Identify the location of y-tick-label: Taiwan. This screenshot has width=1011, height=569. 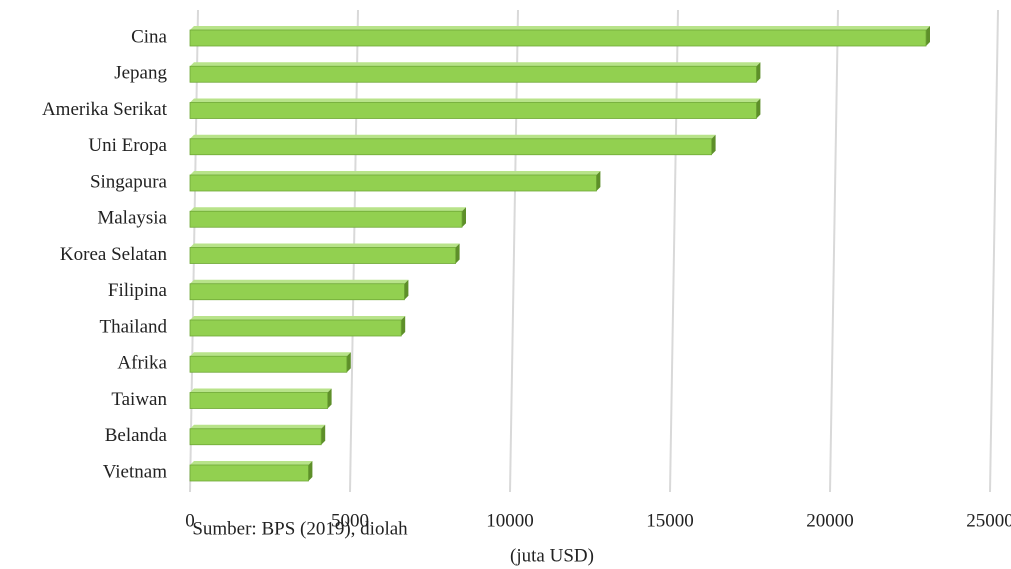
(139, 399).